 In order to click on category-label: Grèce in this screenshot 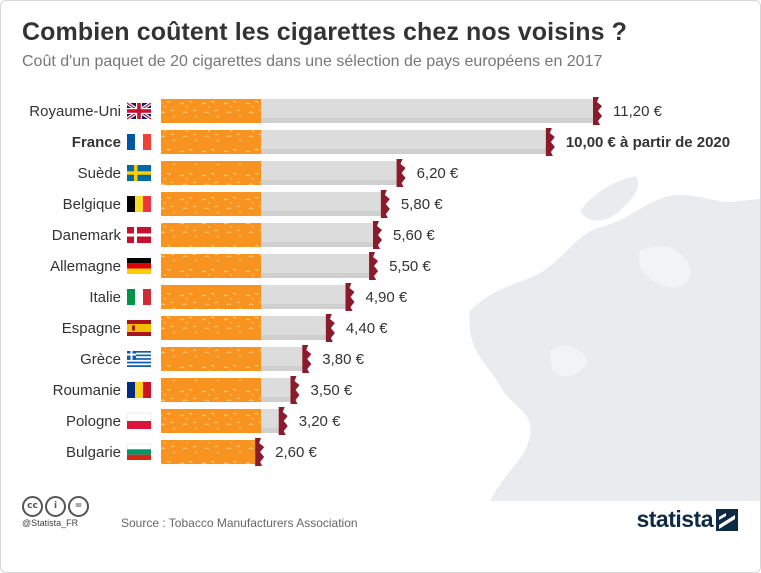, I will do `click(100, 359)`.